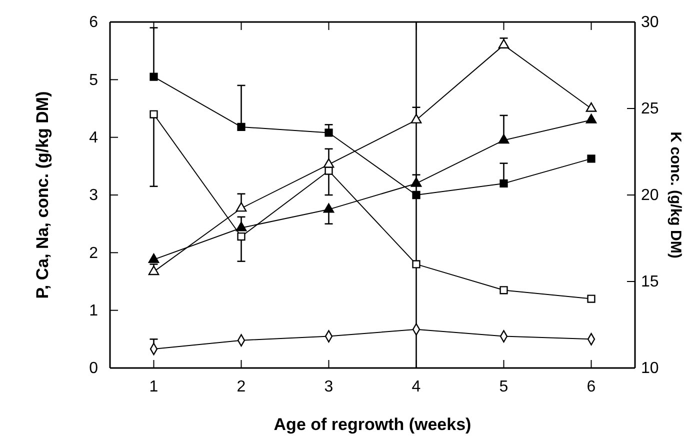  Describe the element at coordinates (153, 387) in the screenshot. I see `x-tick-label: 1` at that location.